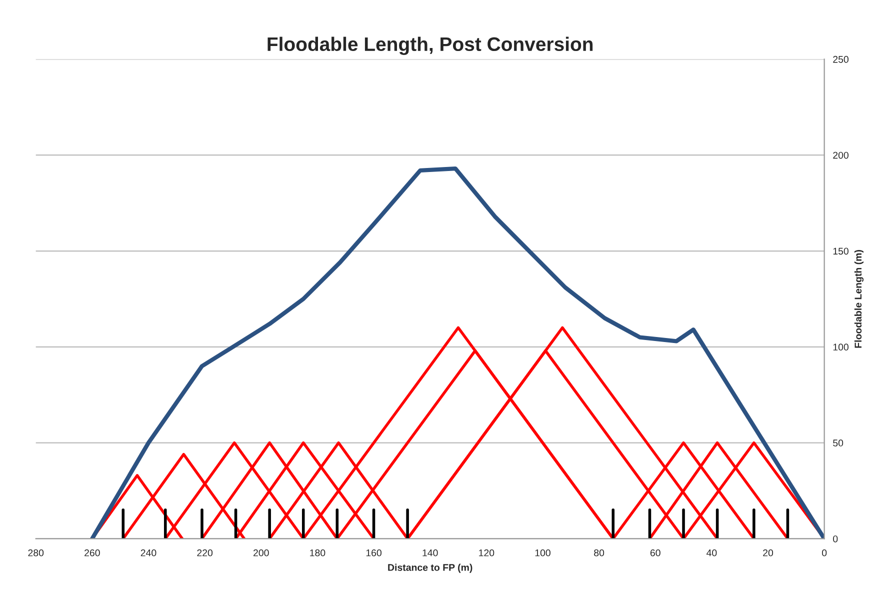 The height and width of the screenshot is (592, 896). What do you see at coordinates (318, 552) in the screenshot?
I see `x-tick-label: 180` at bounding box center [318, 552].